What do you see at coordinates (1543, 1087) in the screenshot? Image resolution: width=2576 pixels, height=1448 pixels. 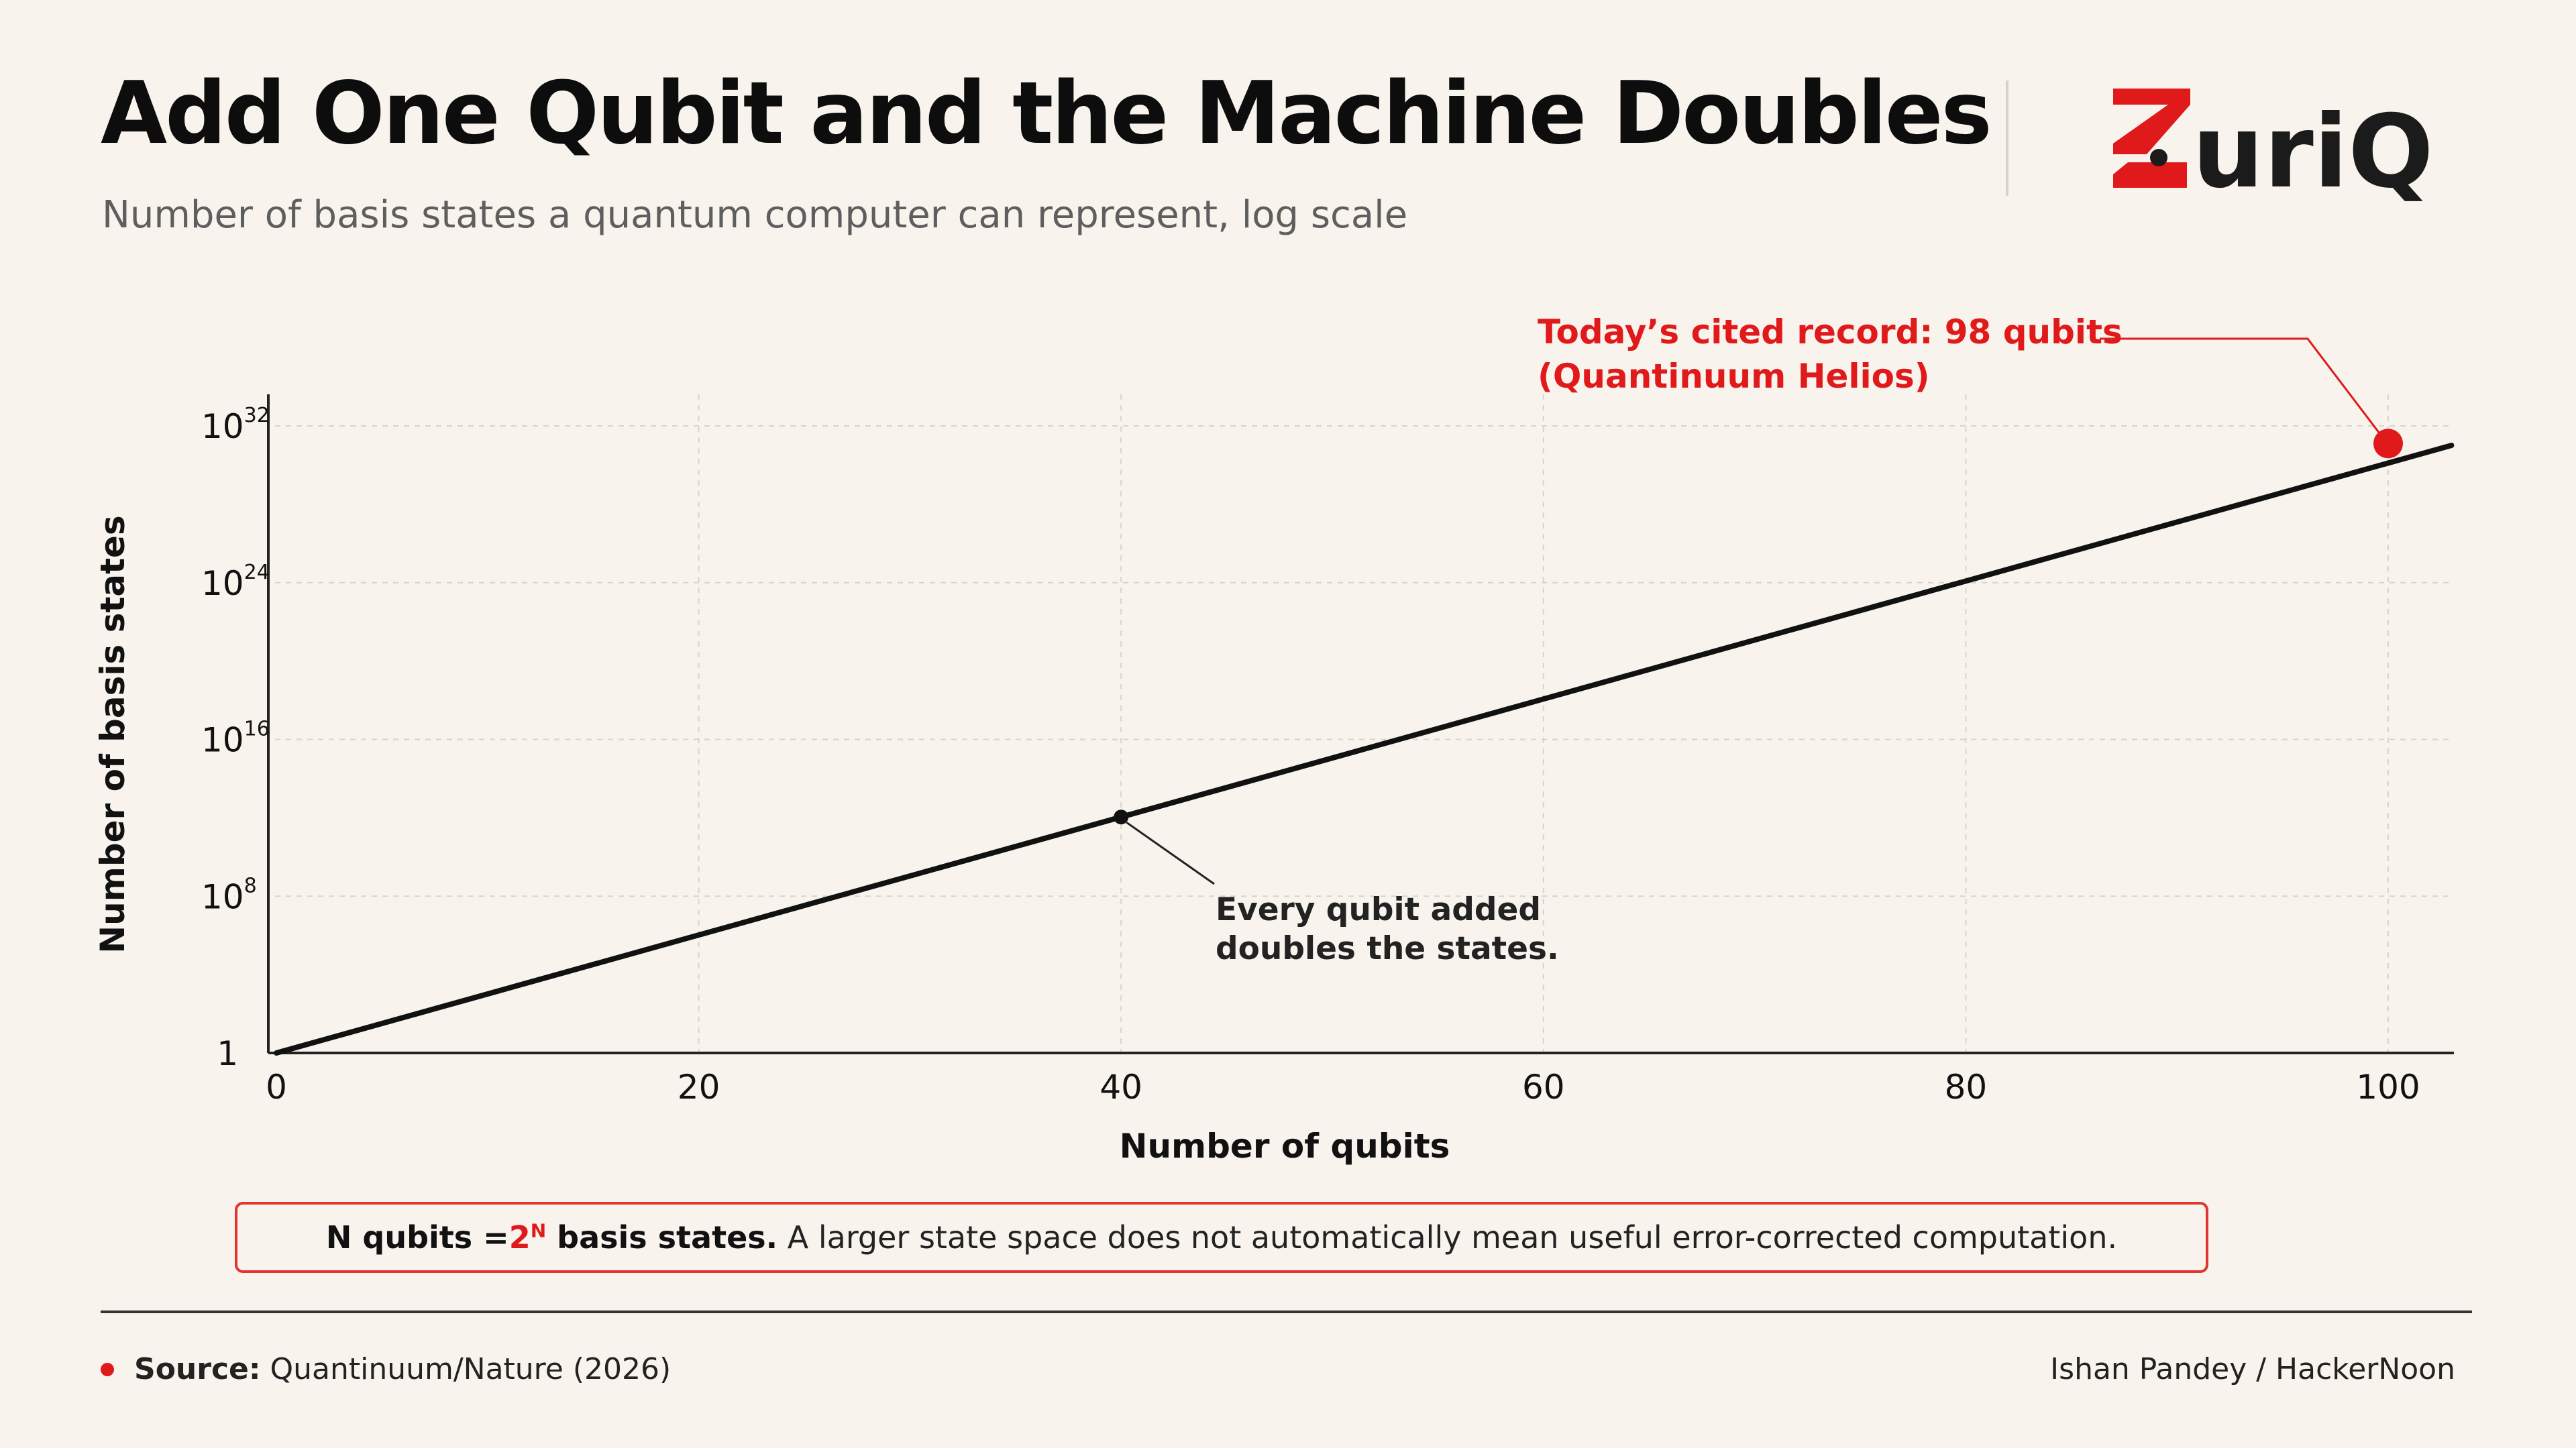 I see `x-tick-label: 60` at bounding box center [1543, 1087].